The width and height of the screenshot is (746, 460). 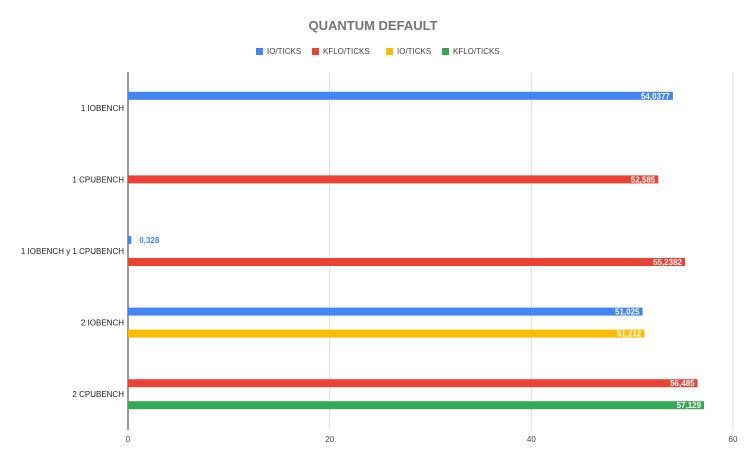 I want to click on category-label: 1 CPUBENCH, so click(x=98, y=179).